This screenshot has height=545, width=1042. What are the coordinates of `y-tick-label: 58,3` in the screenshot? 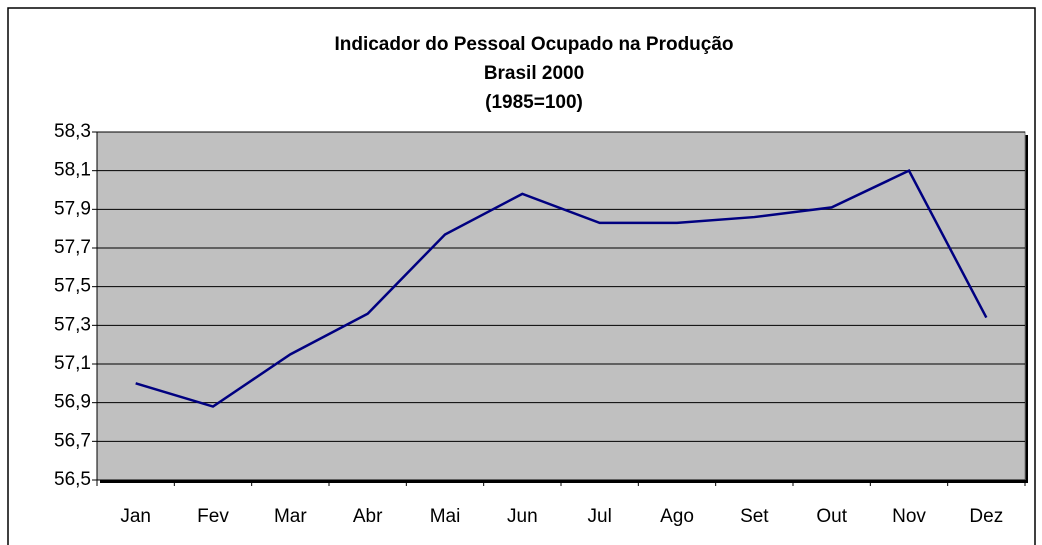 It's located at (72, 131).